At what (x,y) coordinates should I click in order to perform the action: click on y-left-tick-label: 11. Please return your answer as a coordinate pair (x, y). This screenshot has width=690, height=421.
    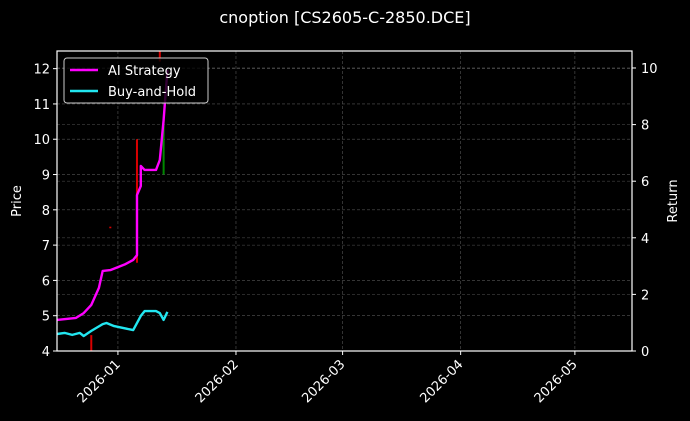
    Looking at the image, I should click on (41, 105).